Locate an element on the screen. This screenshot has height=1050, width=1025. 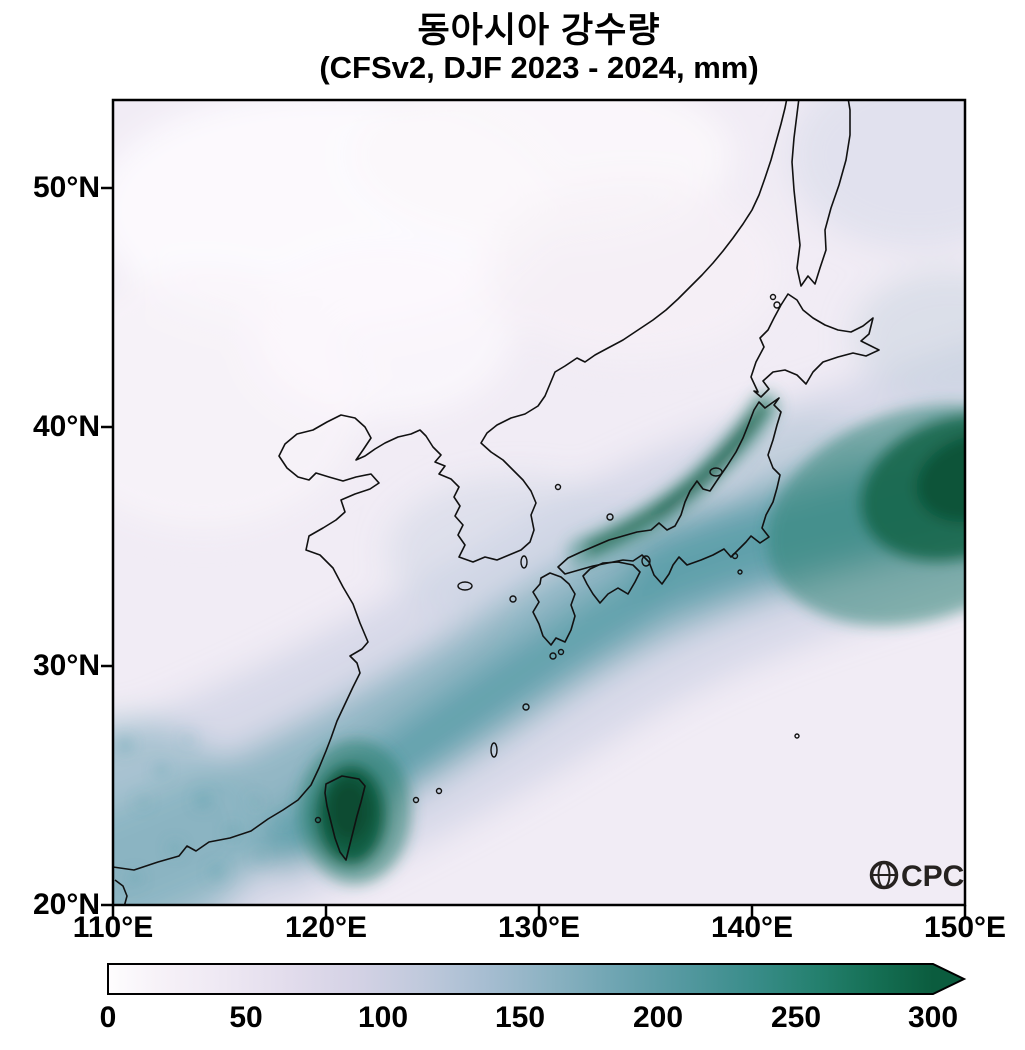
coastline-kyushu is located at coordinates (554, 609).